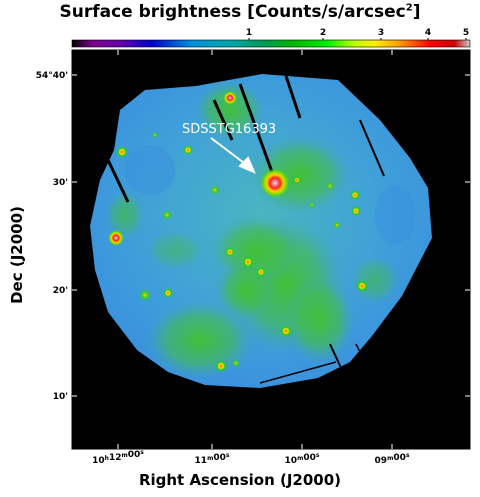 This screenshot has width=480, height=497. I want to click on ra-tick-label: 09m00s, so click(392, 459).